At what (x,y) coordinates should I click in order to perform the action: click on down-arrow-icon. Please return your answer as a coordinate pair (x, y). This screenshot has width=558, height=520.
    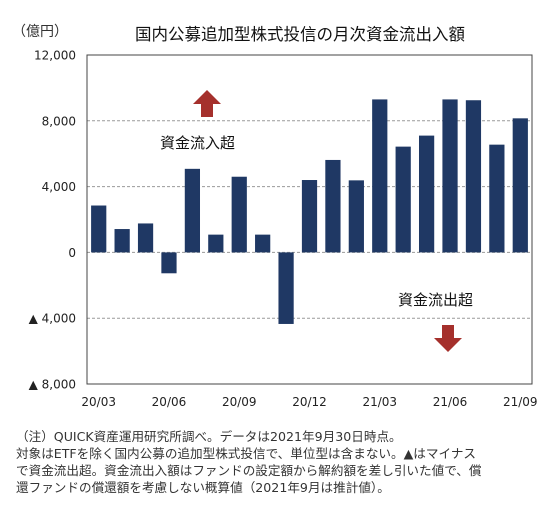
    Looking at the image, I should click on (448, 338).